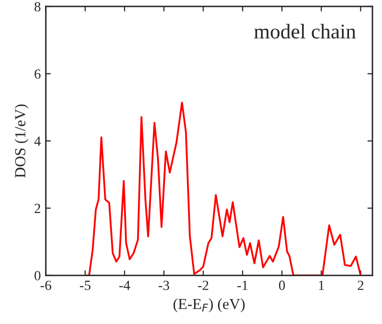 This screenshot has width=382, height=324. Describe the element at coordinates (37, 208) in the screenshot. I see `y-tick-label: 2` at that location.